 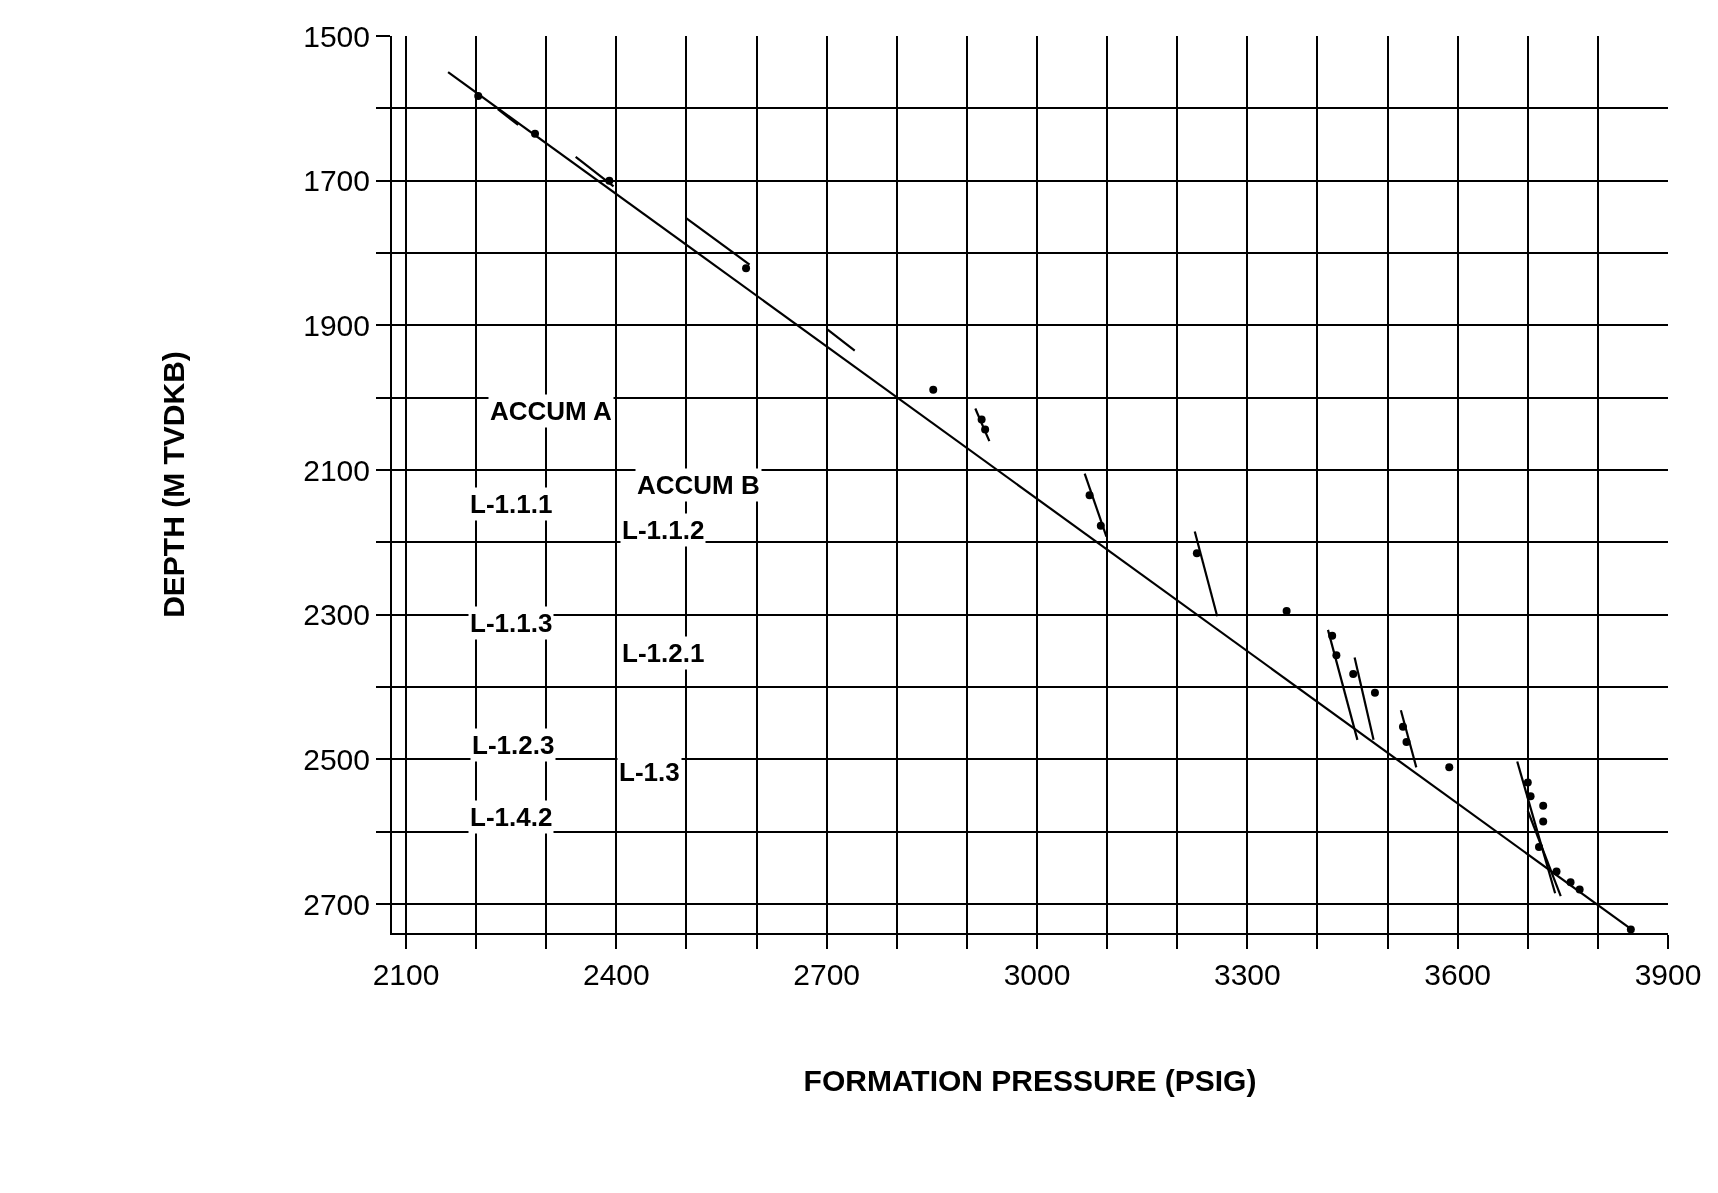 What do you see at coordinates (649, 772) in the screenshot?
I see `annotation: L-1.3` at bounding box center [649, 772].